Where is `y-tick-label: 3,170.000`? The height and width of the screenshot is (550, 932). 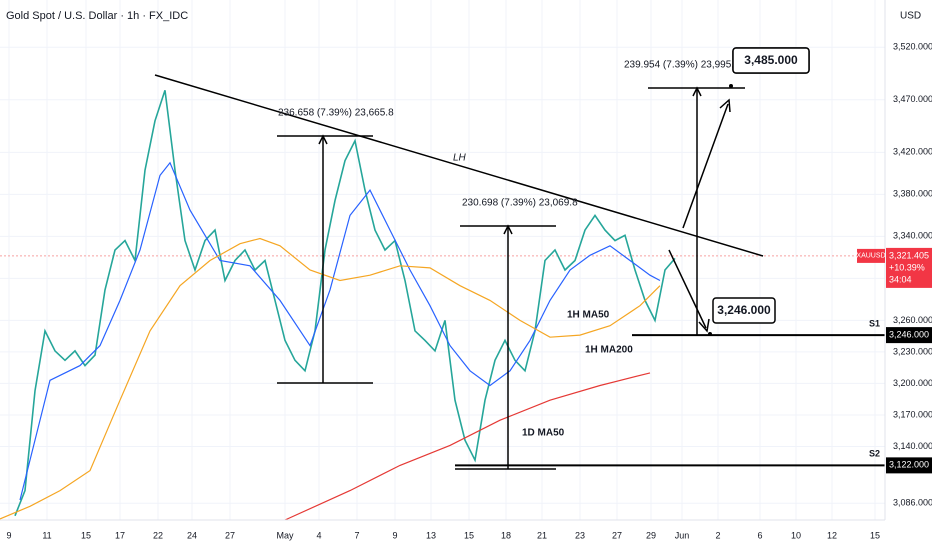
y-tick-label: 3,170.000 is located at coordinates (912, 414).